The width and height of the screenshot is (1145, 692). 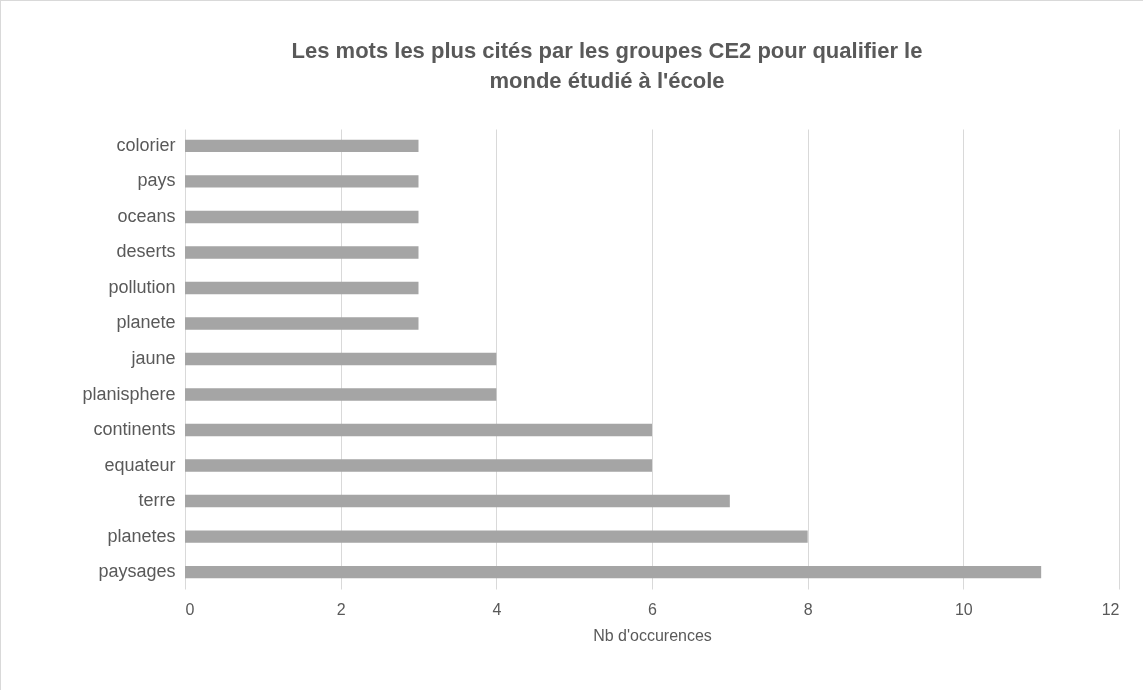 I want to click on x-axis-title: Nb d'occurences, so click(x=652, y=635).